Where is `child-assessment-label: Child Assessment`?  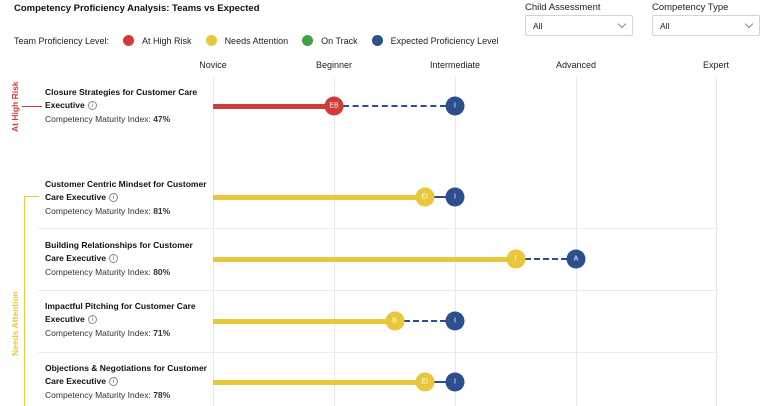 child-assessment-label: Child Assessment is located at coordinates (563, 7).